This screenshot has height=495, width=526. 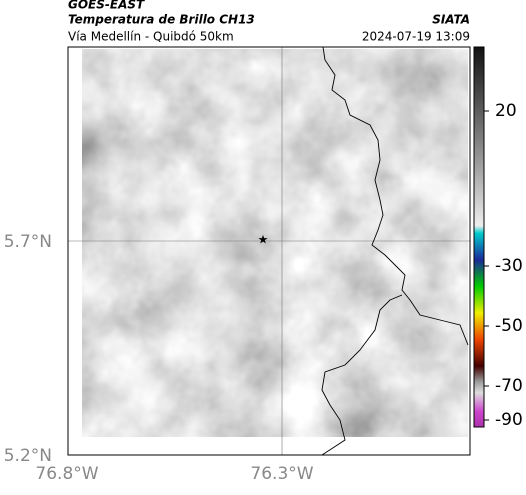 I want to click on source-title: GOES-EAST, so click(x=106, y=6).